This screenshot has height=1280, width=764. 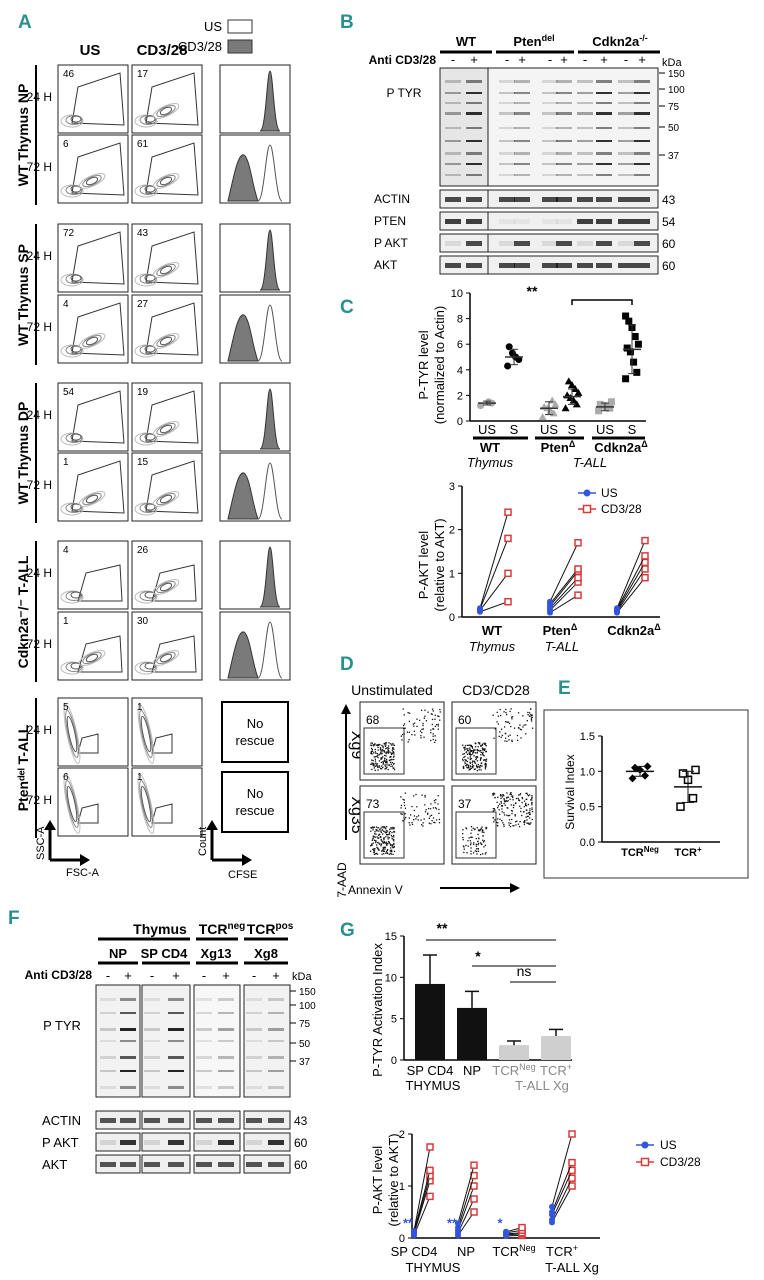 I want to click on panel-b-sign: -, so click(x=626, y=59).